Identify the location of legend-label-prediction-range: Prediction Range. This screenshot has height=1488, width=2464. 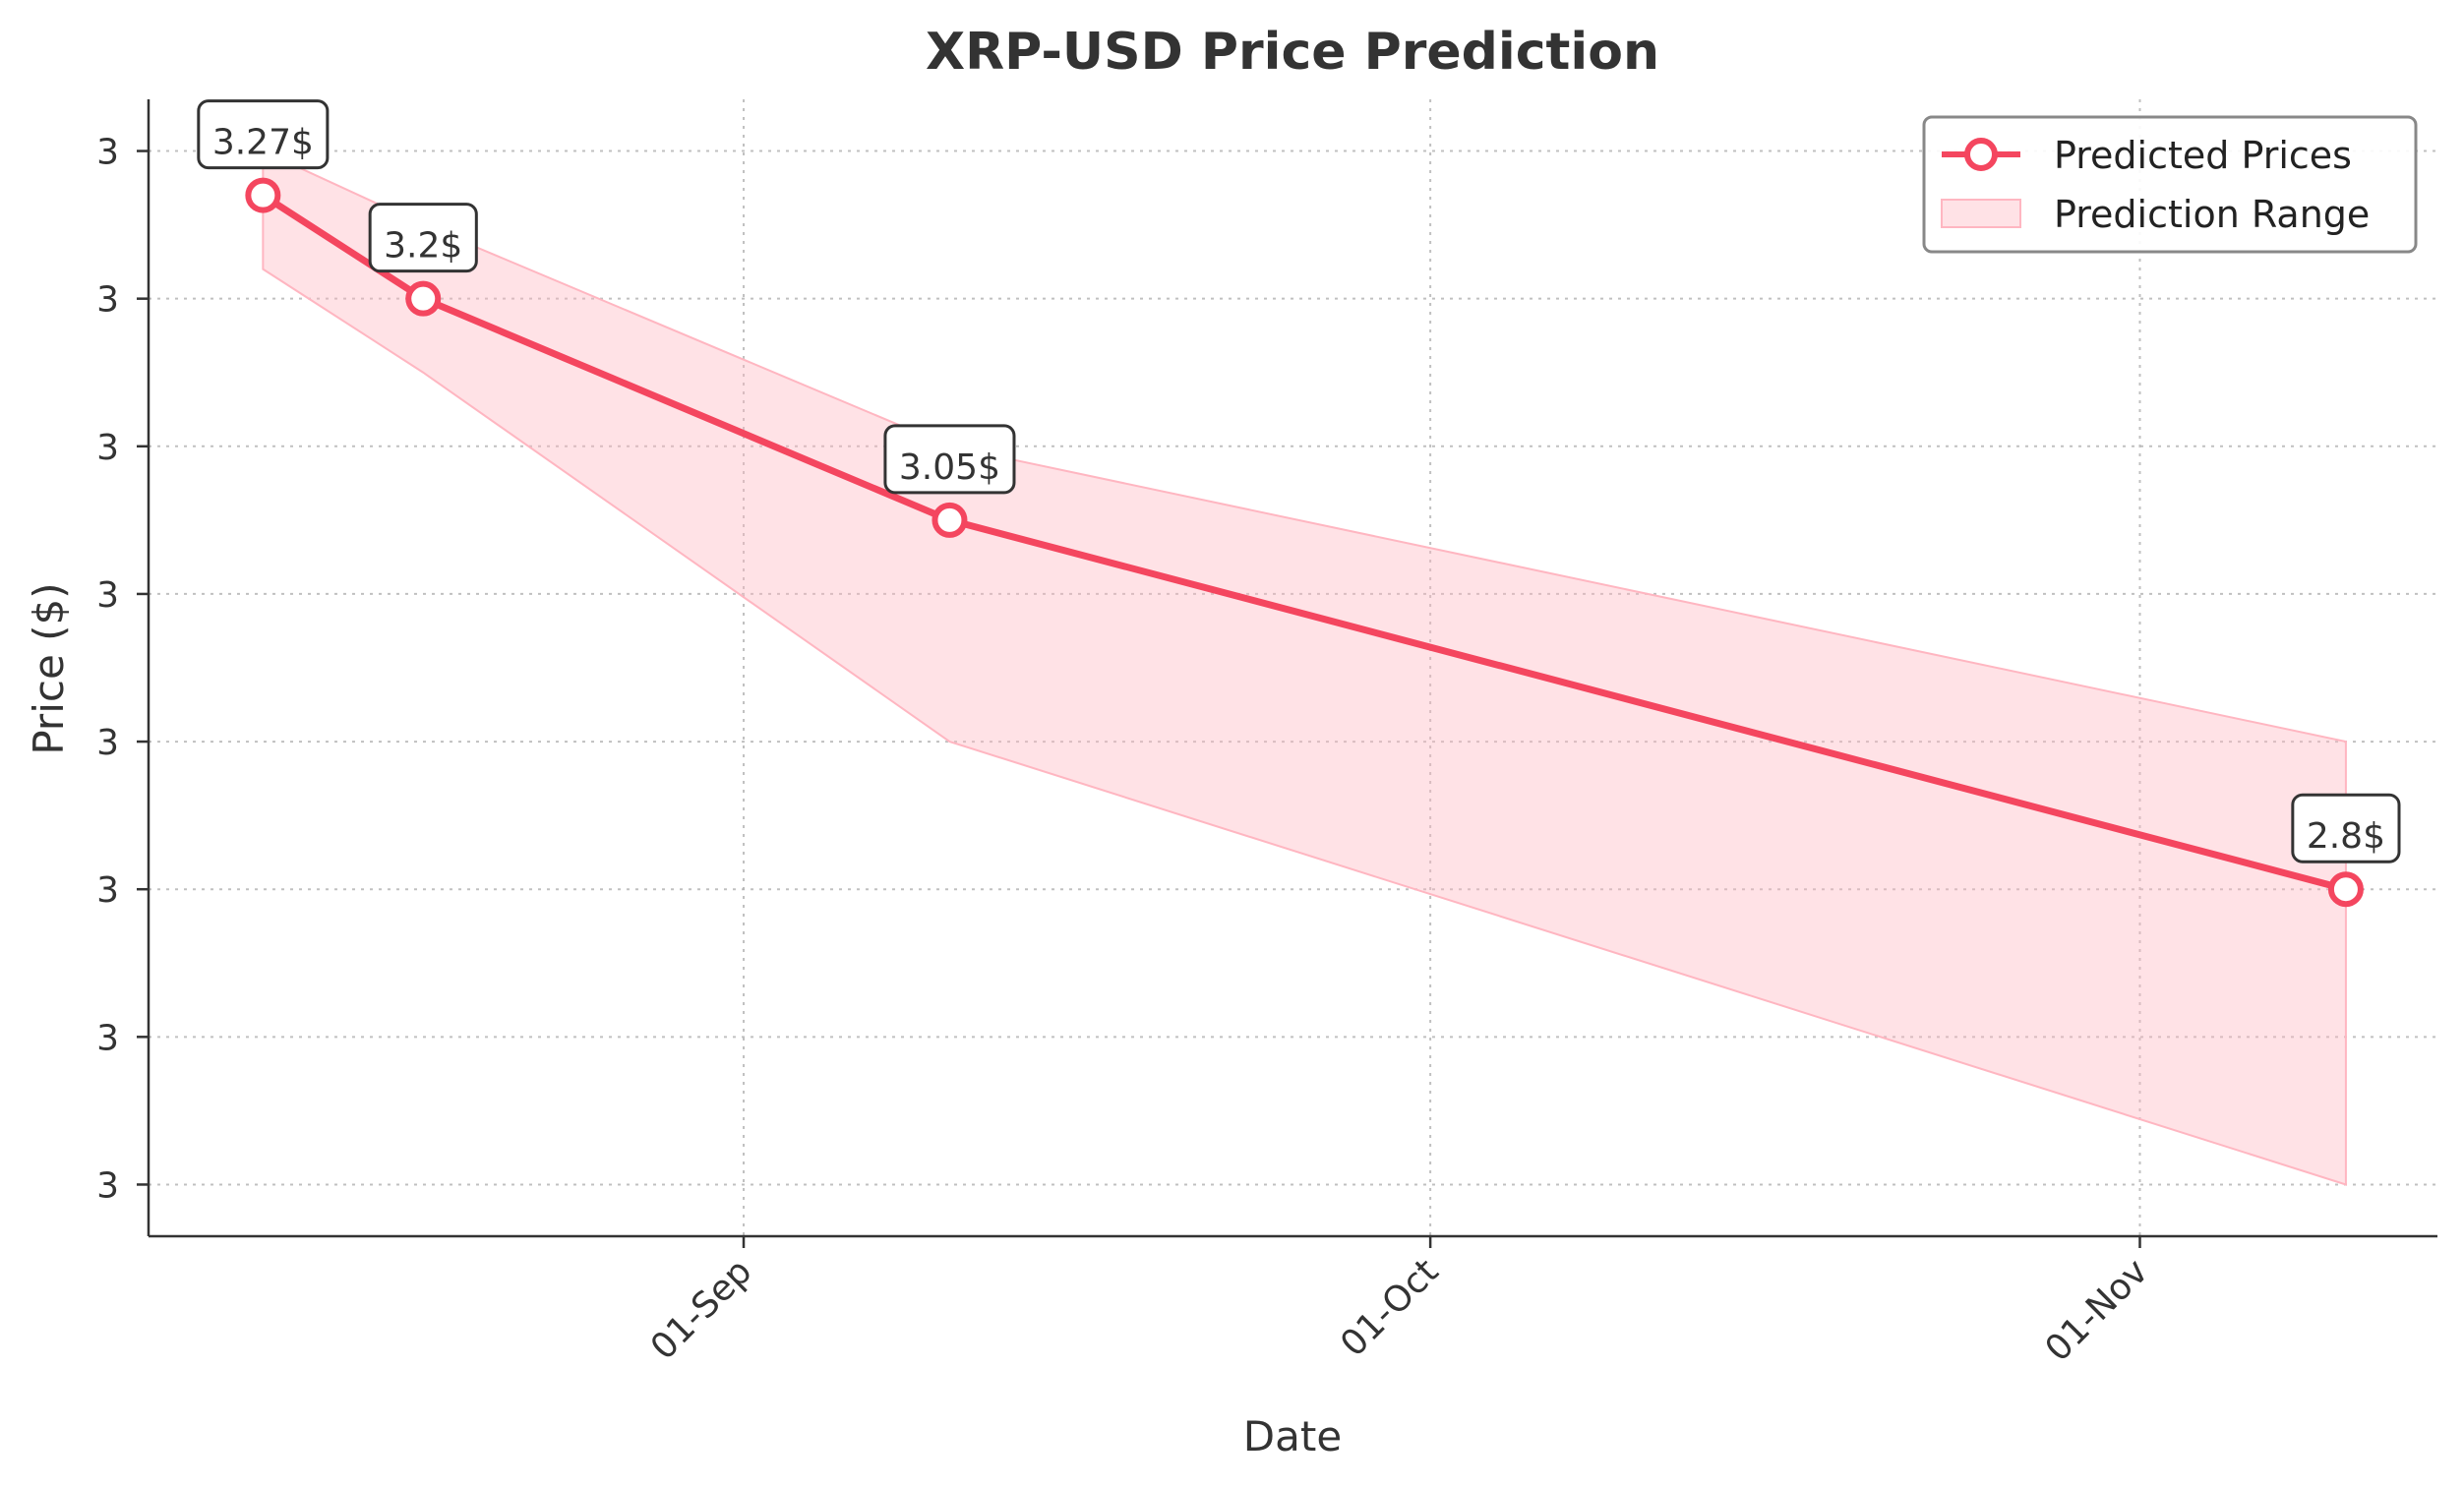
(2212, 215).